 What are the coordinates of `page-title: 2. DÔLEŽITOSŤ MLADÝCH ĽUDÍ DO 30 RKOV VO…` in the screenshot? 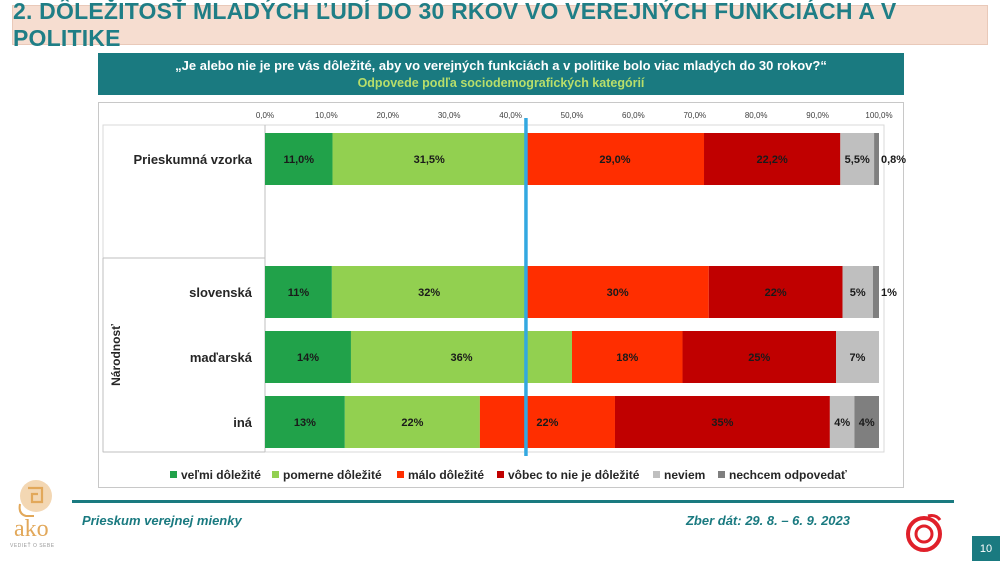 It's located at (455, 25).